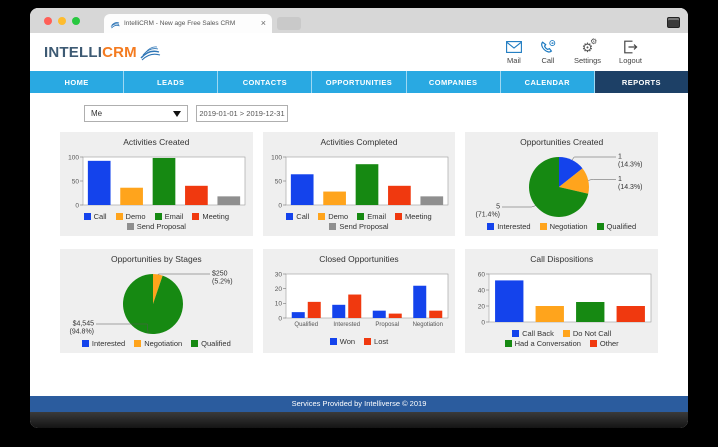 The image size is (718, 447). Describe the element at coordinates (562, 142) in the screenshot. I see `chart-title: Opportunities Created` at that location.